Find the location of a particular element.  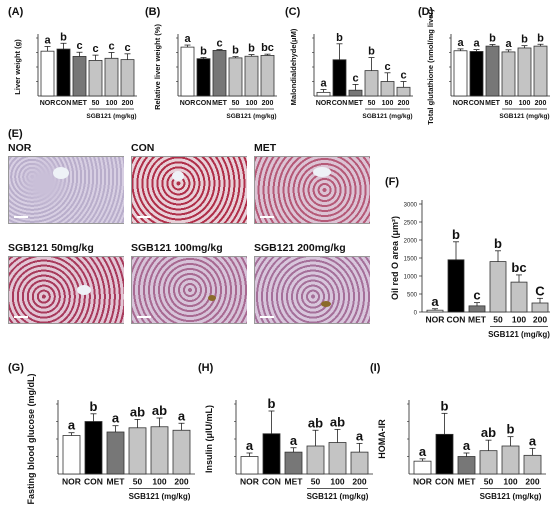

micrograph-sgb200: SGB121 200mg/kg is located at coordinates (312, 290).